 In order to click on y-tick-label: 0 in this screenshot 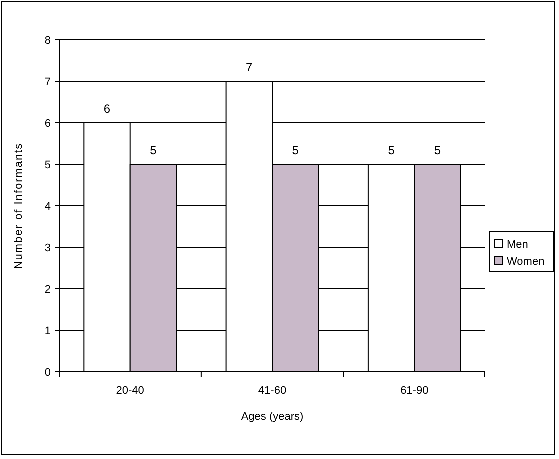, I will do `click(47, 372)`.